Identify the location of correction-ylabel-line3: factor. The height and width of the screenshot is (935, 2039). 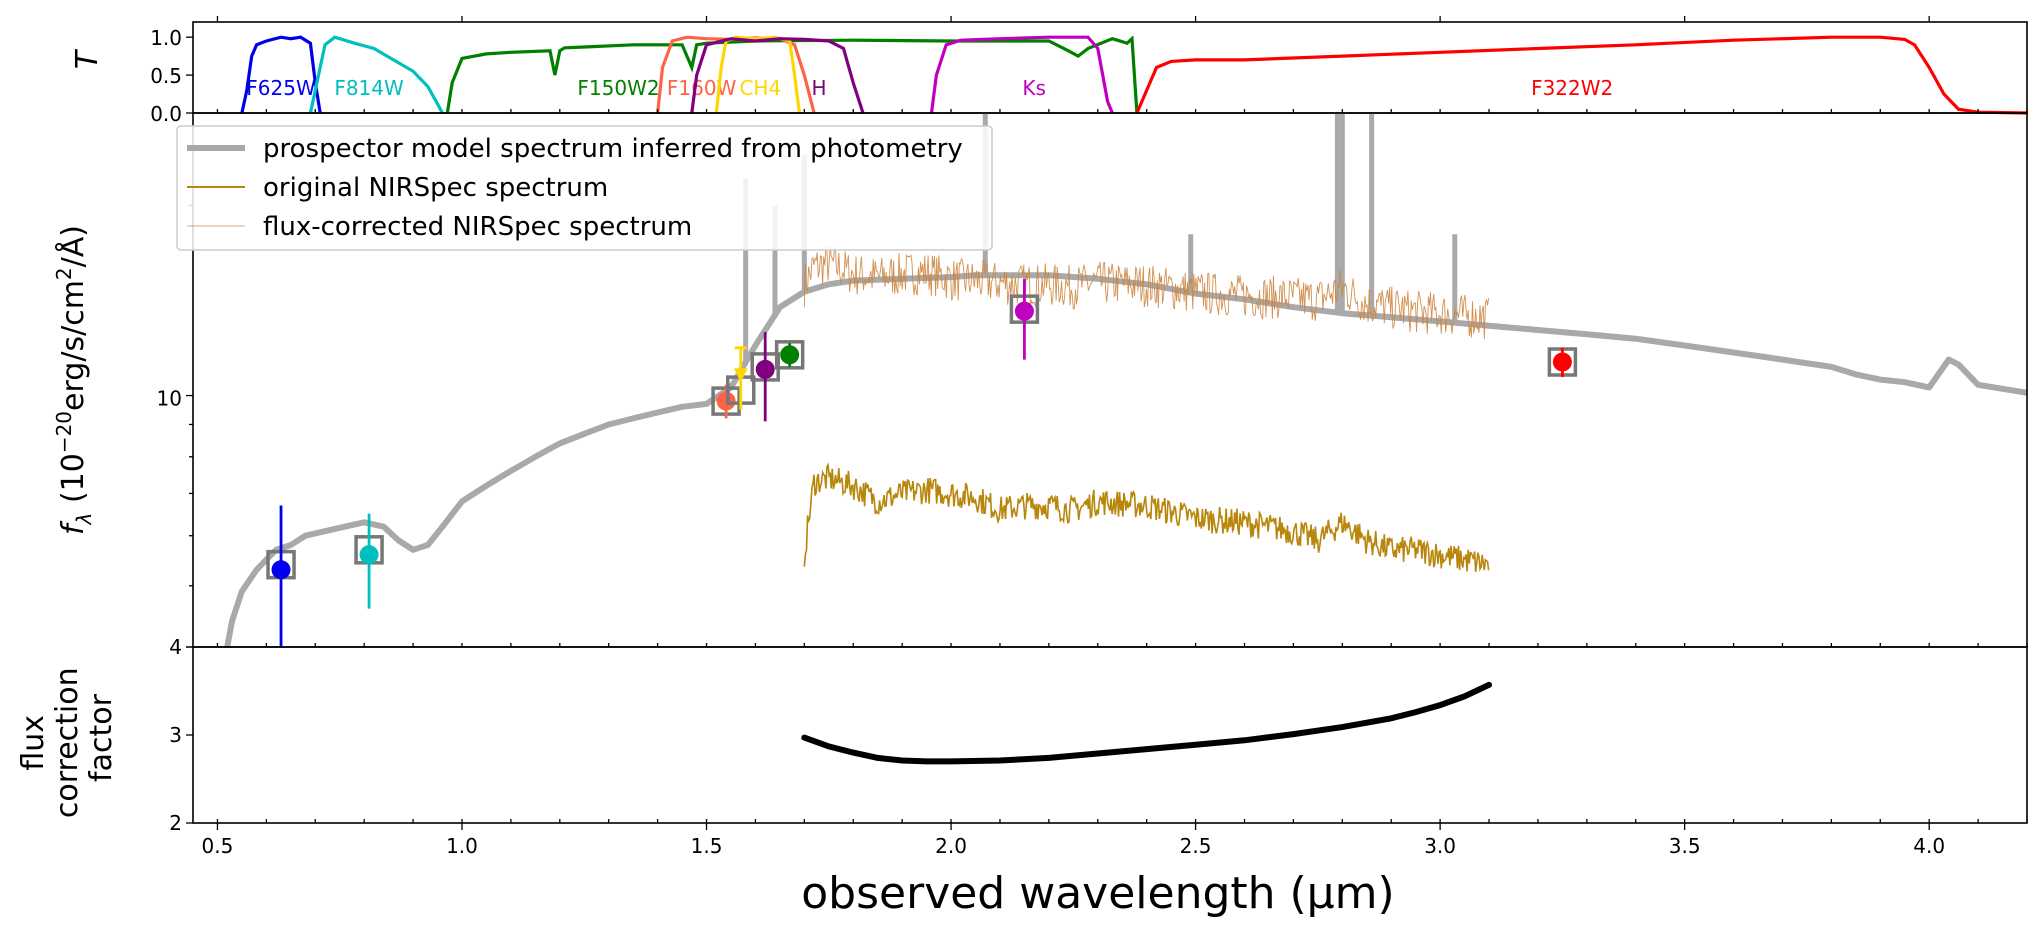
(101, 737).